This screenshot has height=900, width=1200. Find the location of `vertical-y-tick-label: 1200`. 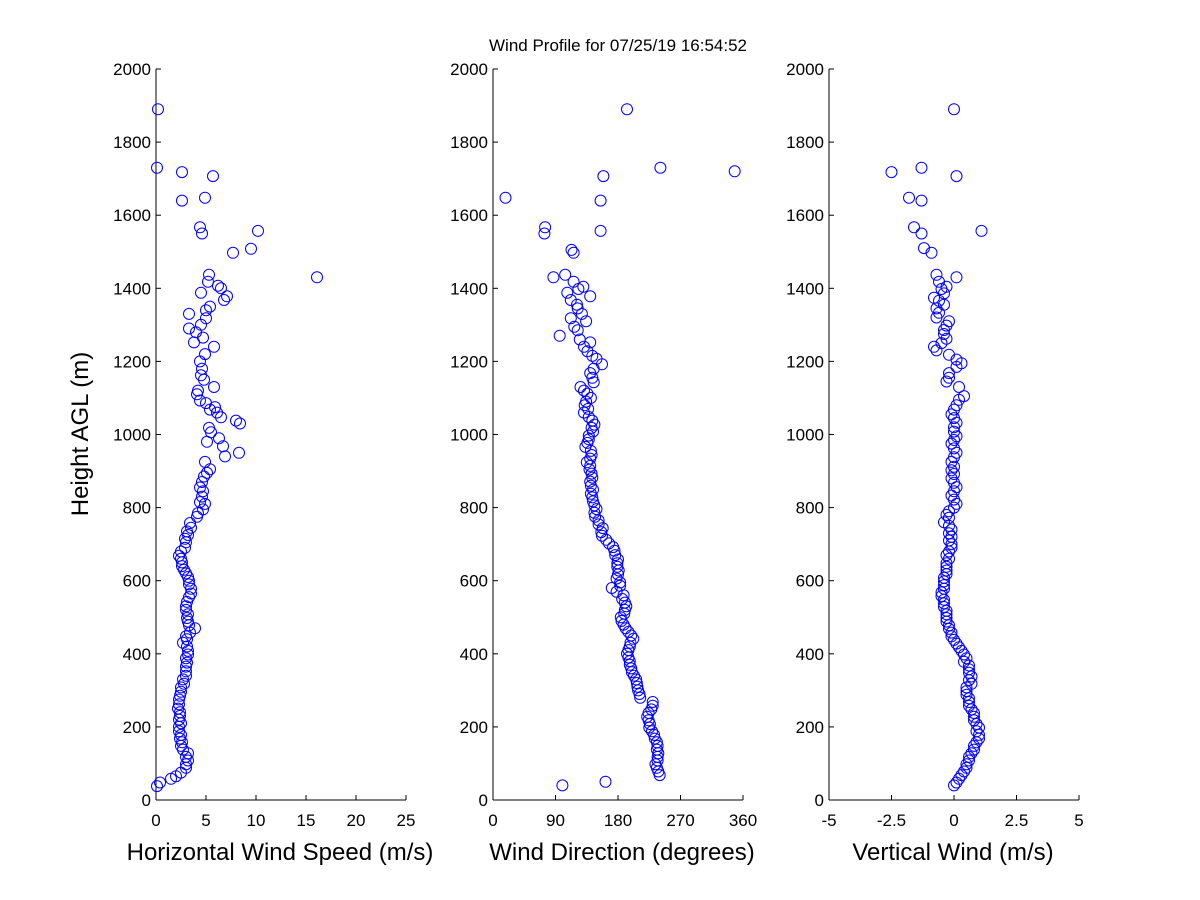

vertical-y-tick-label: 1200 is located at coordinates (805, 361).